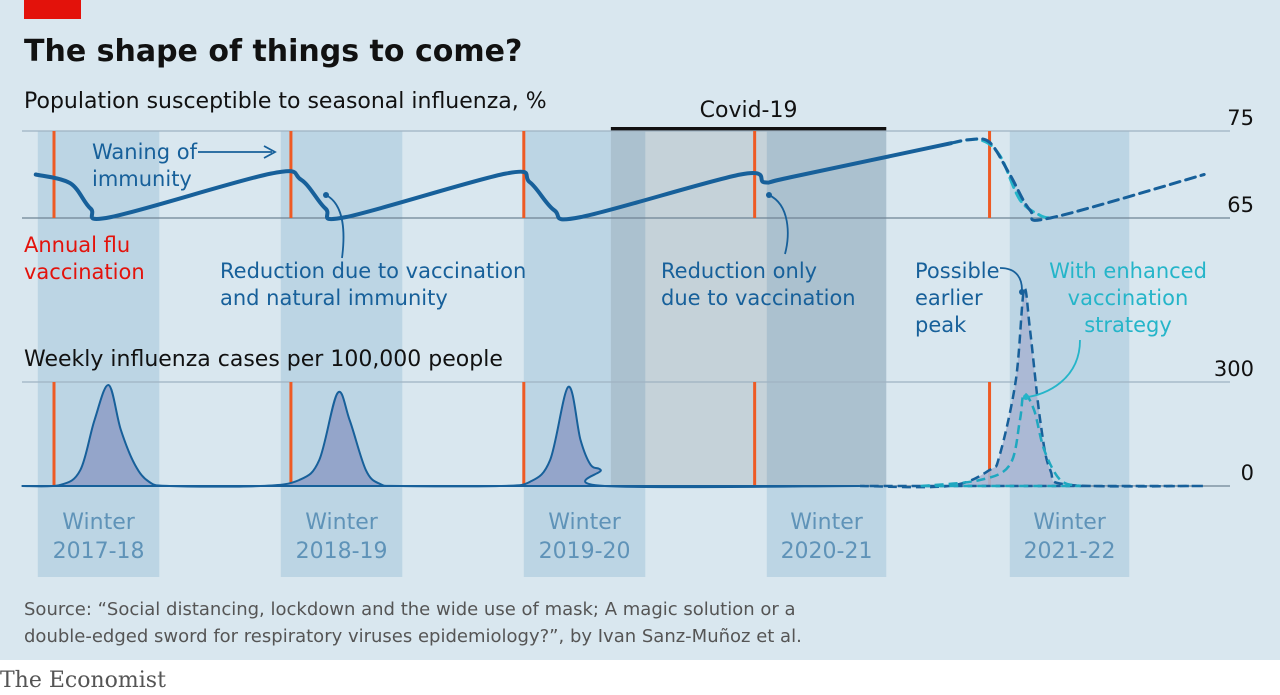 The width and height of the screenshot is (1280, 695). Describe the element at coordinates (585, 537) in the screenshot. I see `winter-label: Winter 2019-20` at that location.